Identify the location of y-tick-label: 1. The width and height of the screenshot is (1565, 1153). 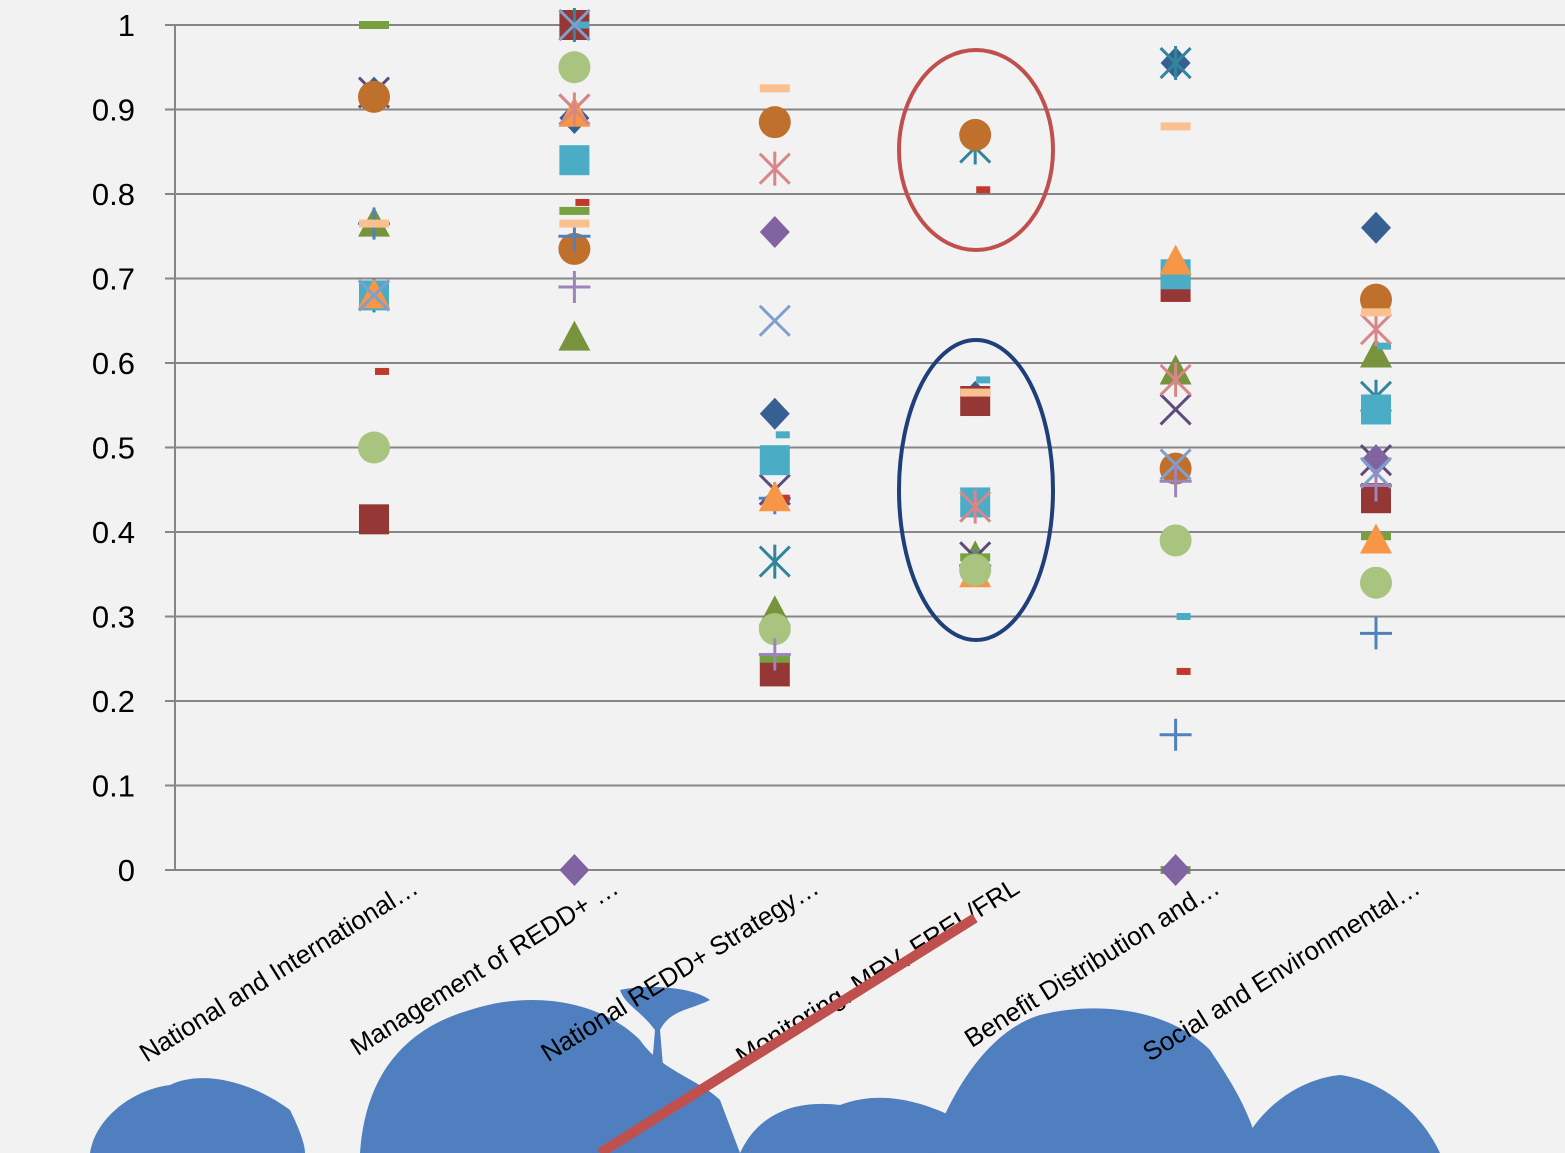
(126, 25).